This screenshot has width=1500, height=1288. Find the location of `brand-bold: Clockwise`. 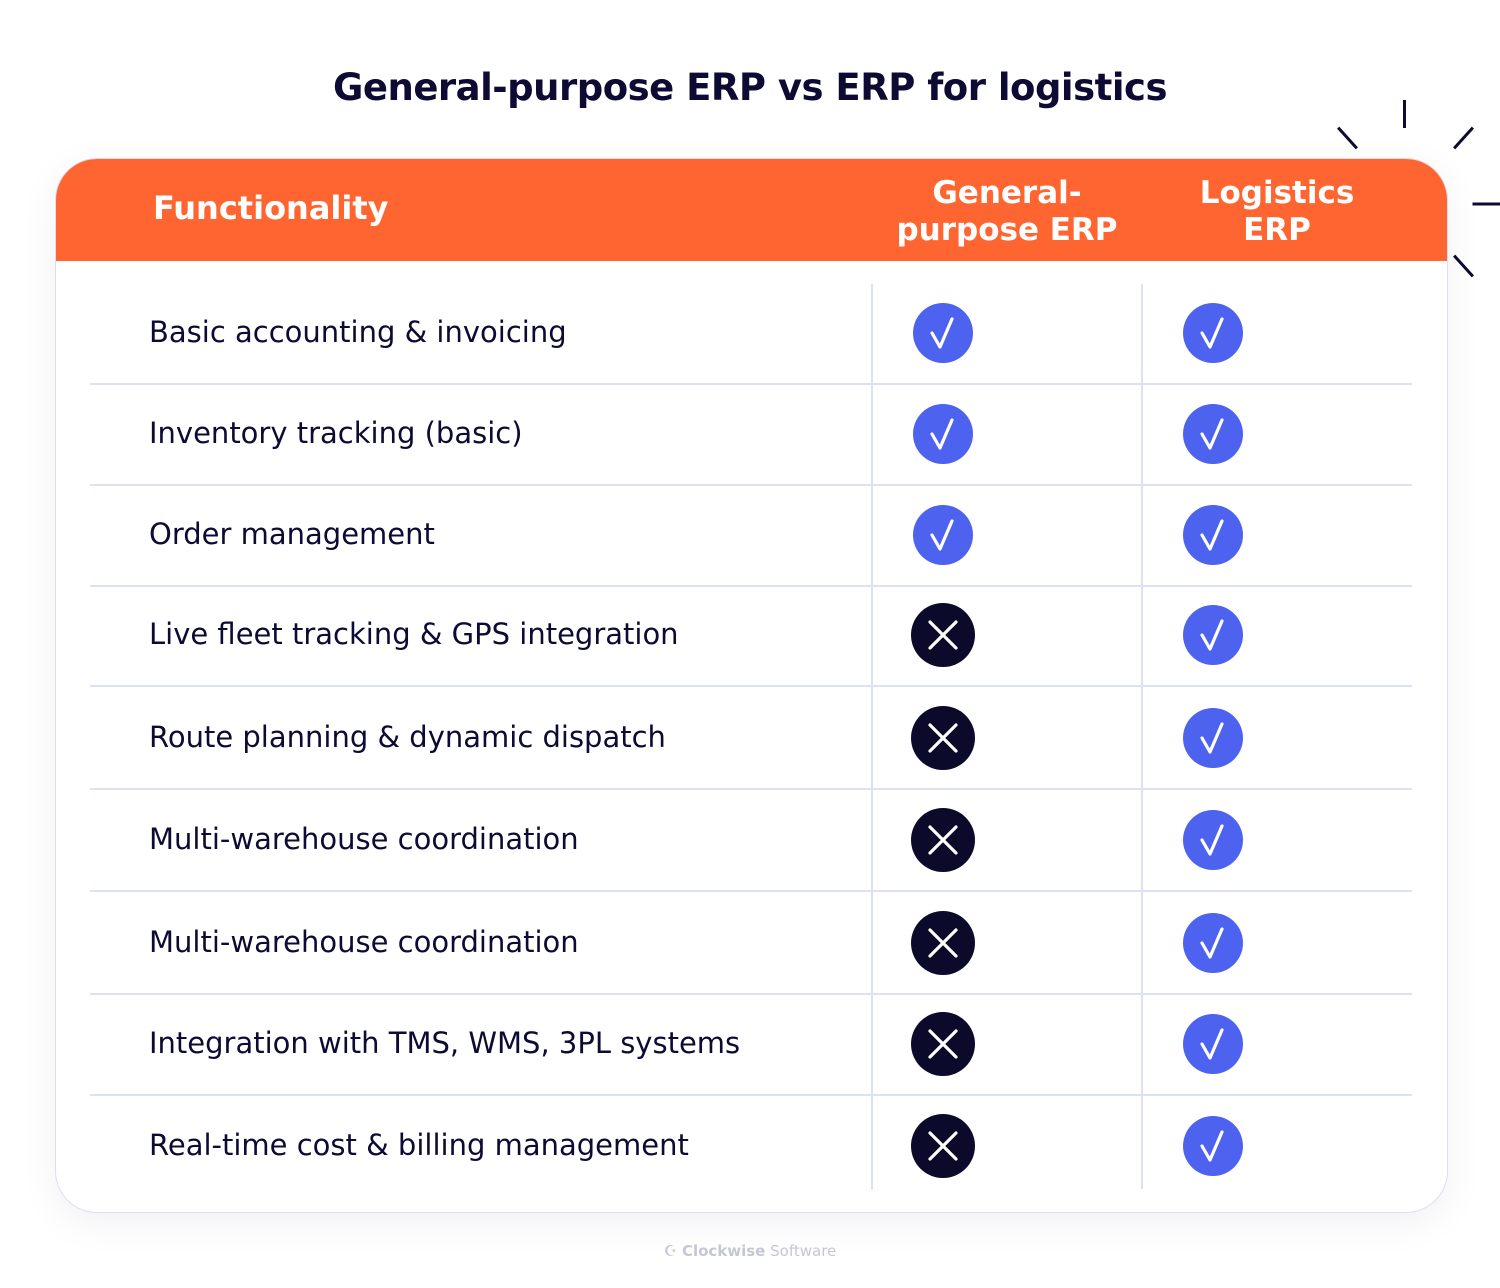

brand-bold: Clockwise is located at coordinates (723, 1251).